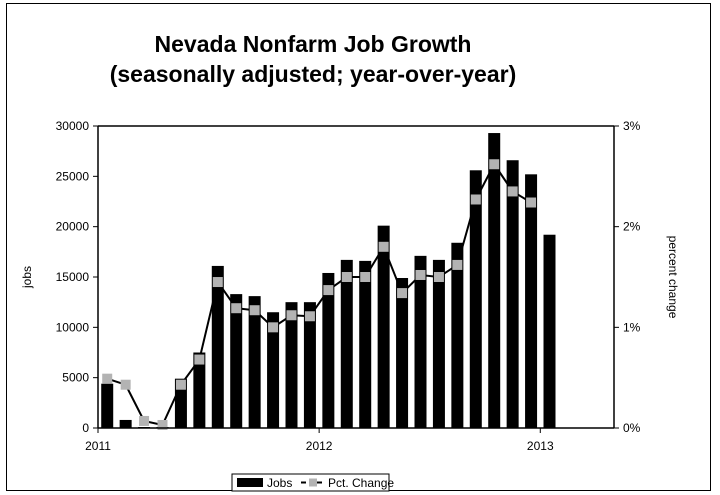 This screenshot has height=495, width=720. Describe the element at coordinates (319, 446) in the screenshot. I see `x-tick-label: 2012` at that location.